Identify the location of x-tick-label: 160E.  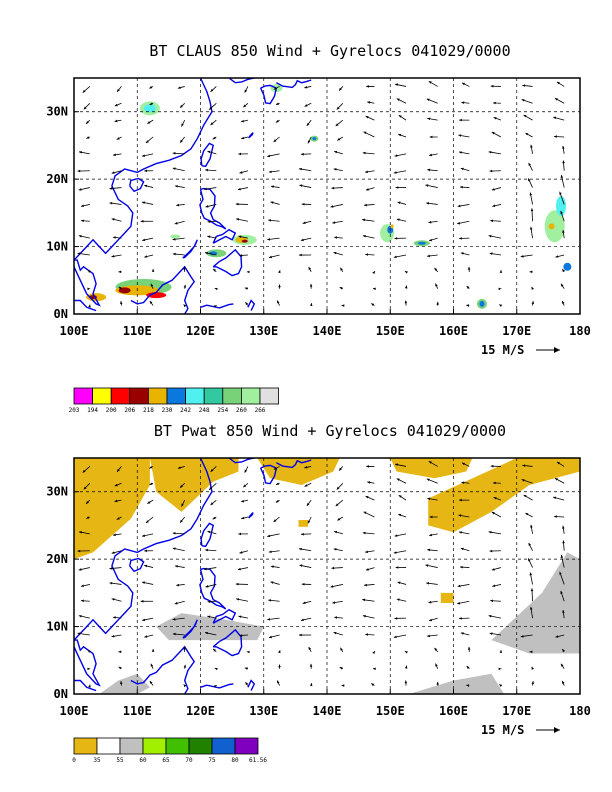
(453, 711).